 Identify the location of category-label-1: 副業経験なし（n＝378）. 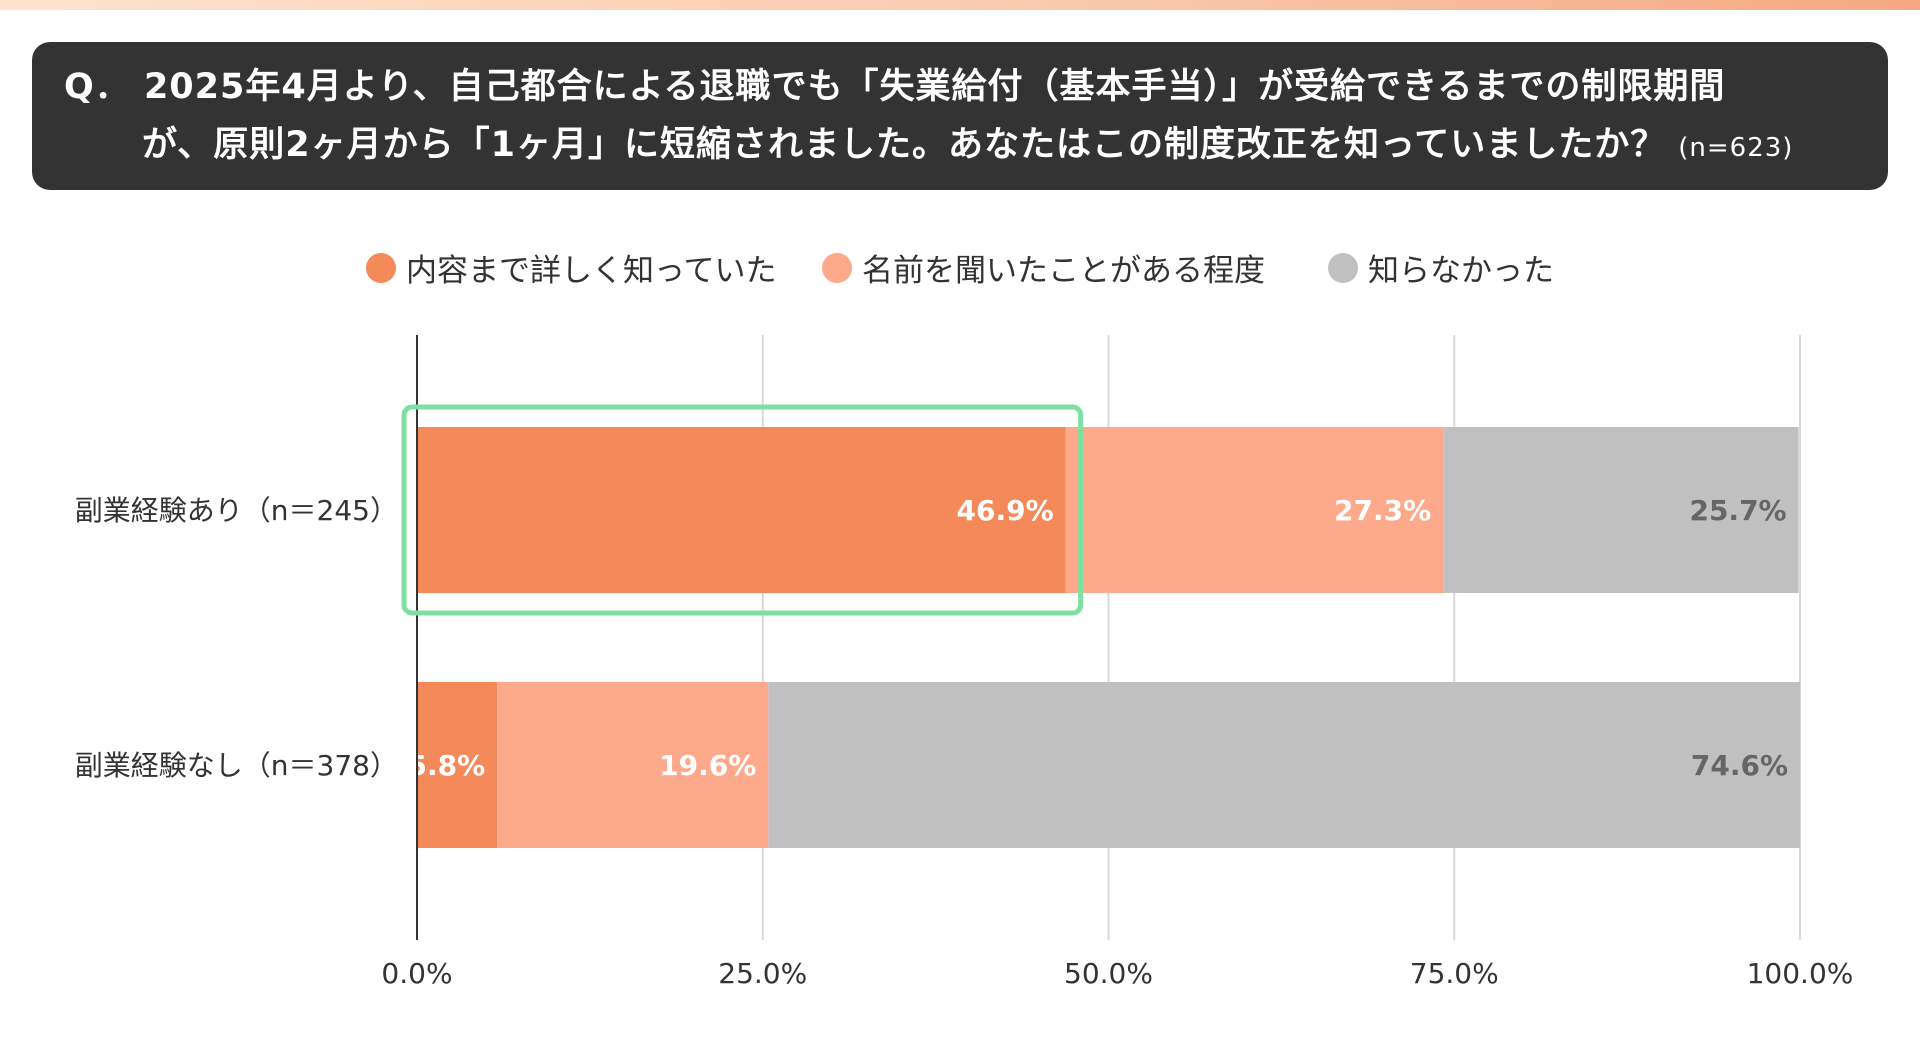
(236, 765).